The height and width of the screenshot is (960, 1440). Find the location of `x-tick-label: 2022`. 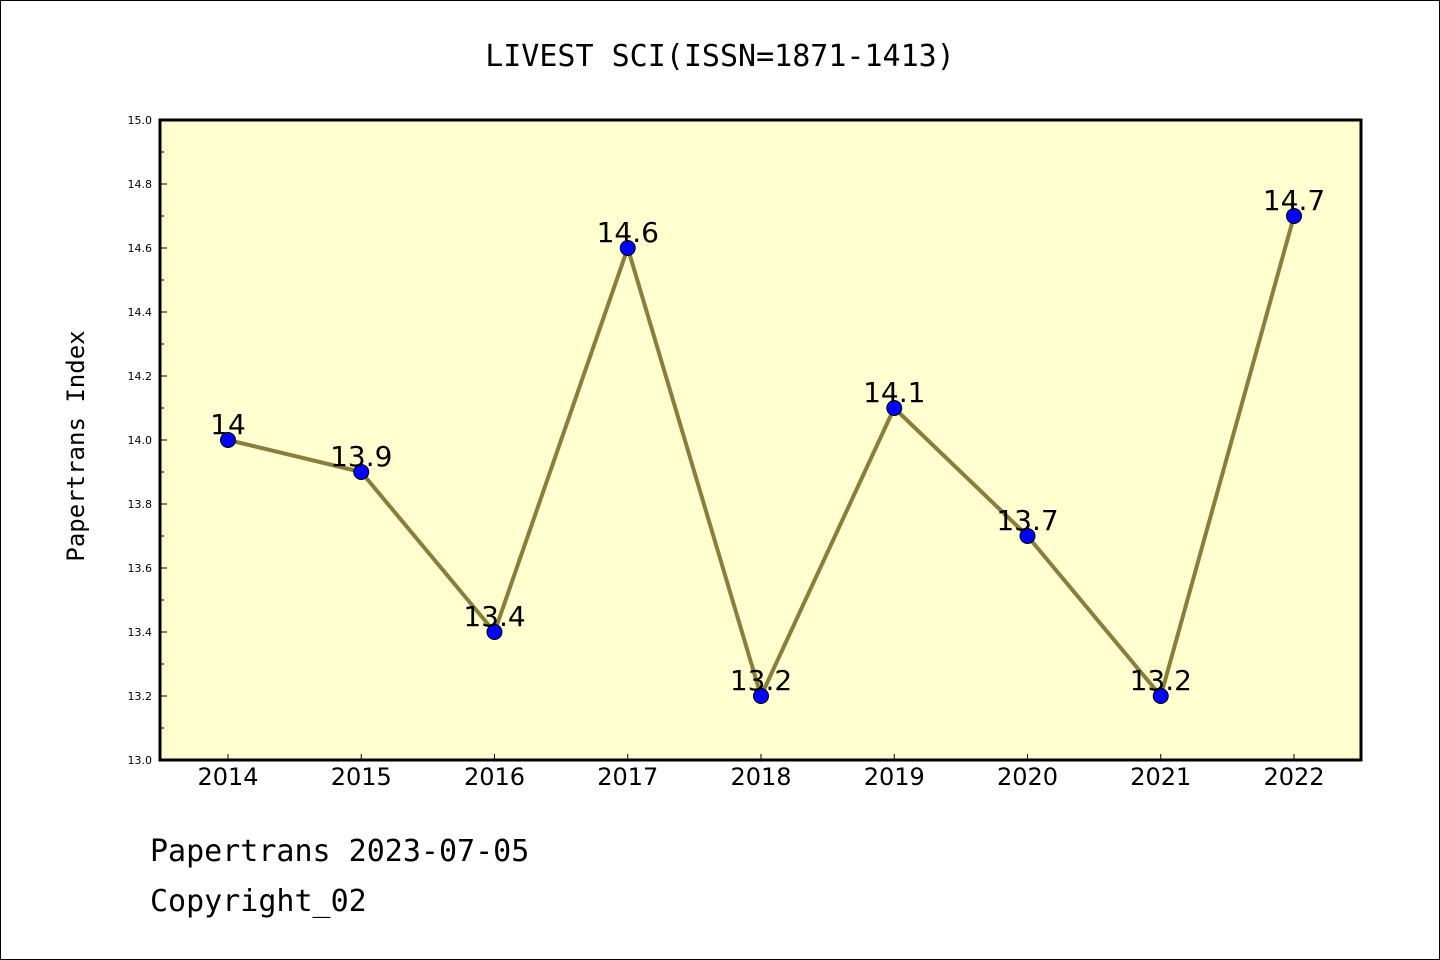

x-tick-label: 2022 is located at coordinates (1293, 777).